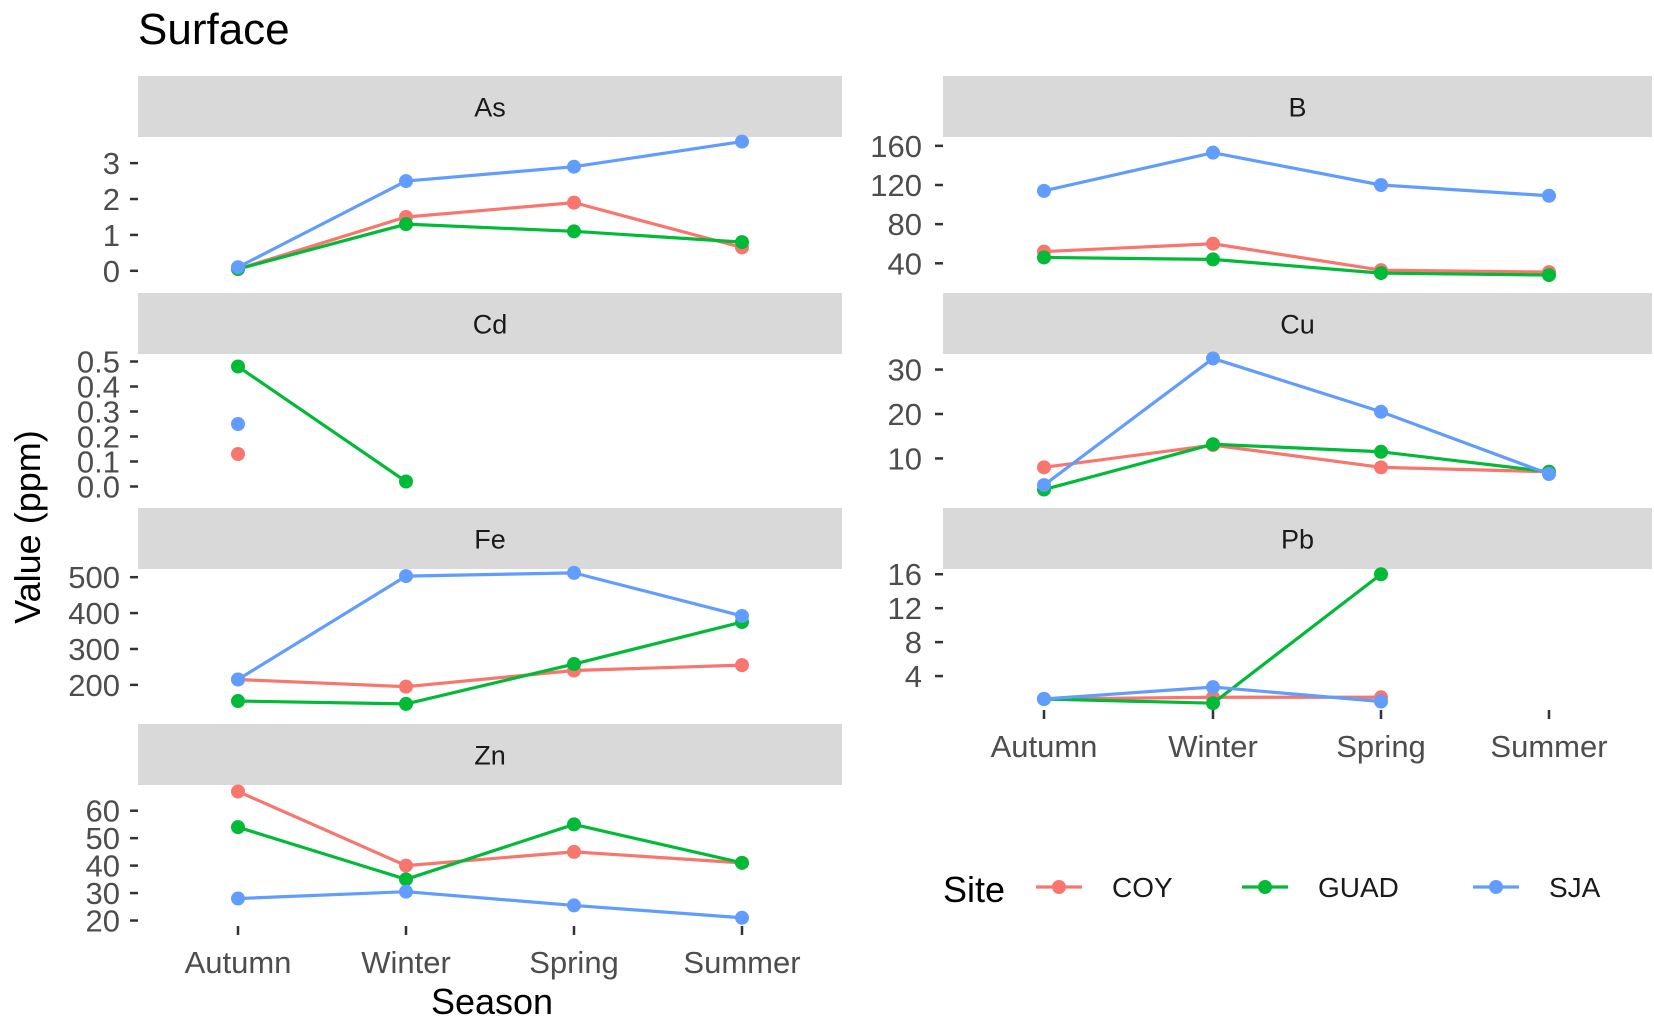  What do you see at coordinates (913, 642) in the screenshot?
I see `y-tick-label-pb: 8` at bounding box center [913, 642].